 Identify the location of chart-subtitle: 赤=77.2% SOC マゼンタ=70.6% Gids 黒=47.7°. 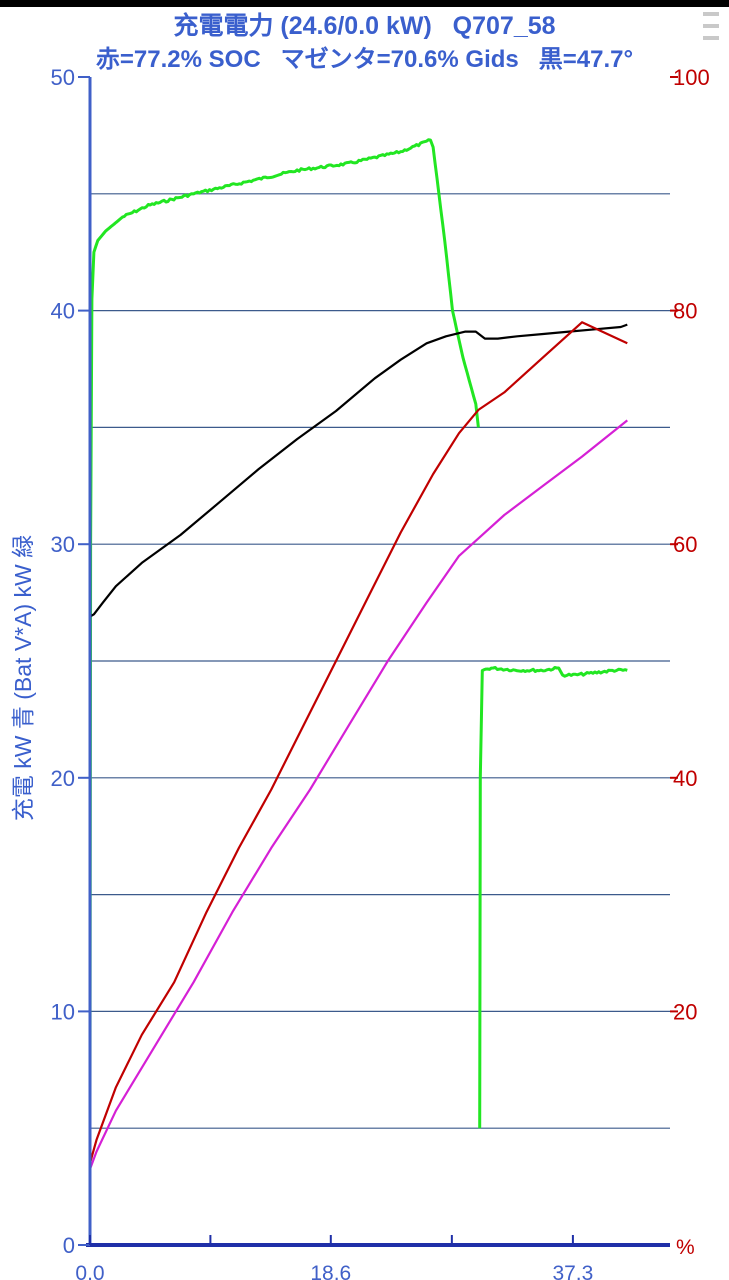
(364, 59).